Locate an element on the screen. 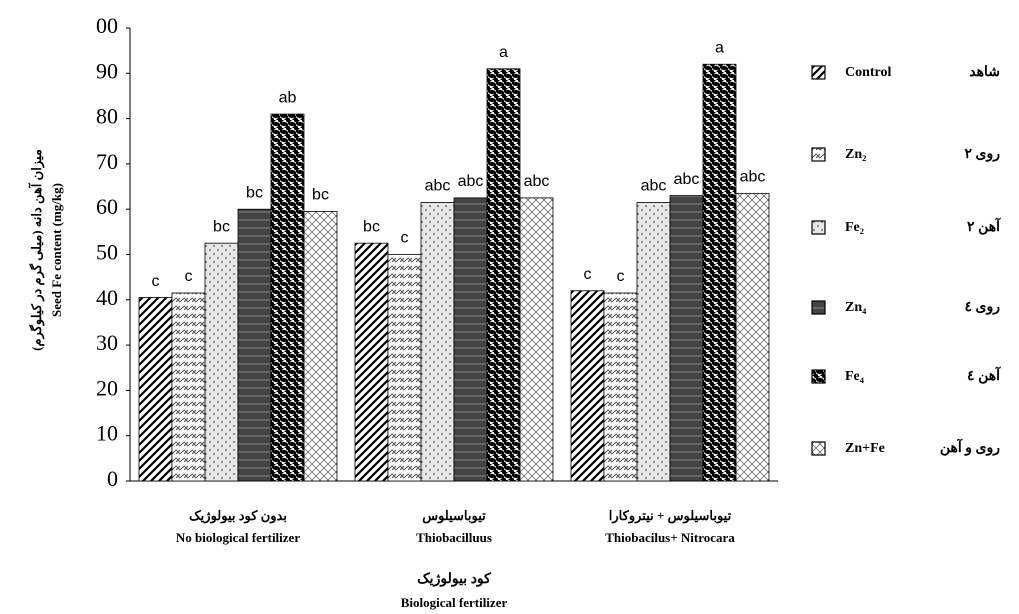 The image size is (1019, 614). x-axis-label-fa: کود بیولوژیک is located at coordinates (454, 579).